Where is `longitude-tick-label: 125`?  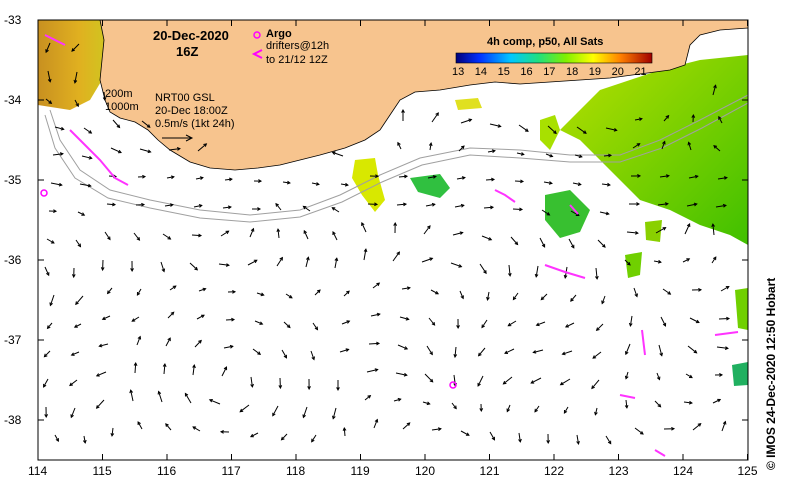 longitude-tick-label: 125 is located at coordinates (747, 471).